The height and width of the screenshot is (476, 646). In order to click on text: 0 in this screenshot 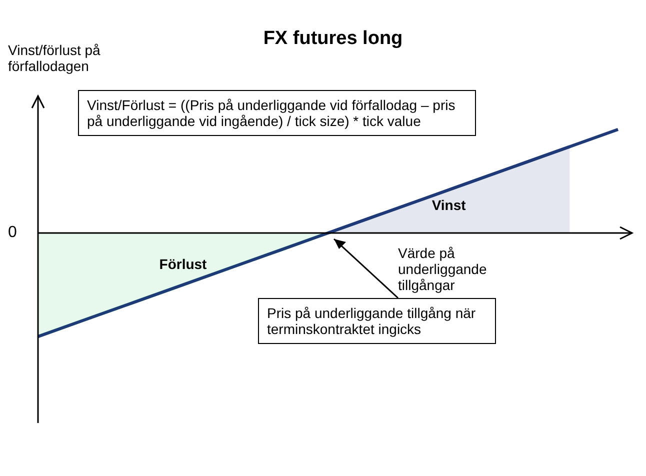, I will do `click(12, 233)`.